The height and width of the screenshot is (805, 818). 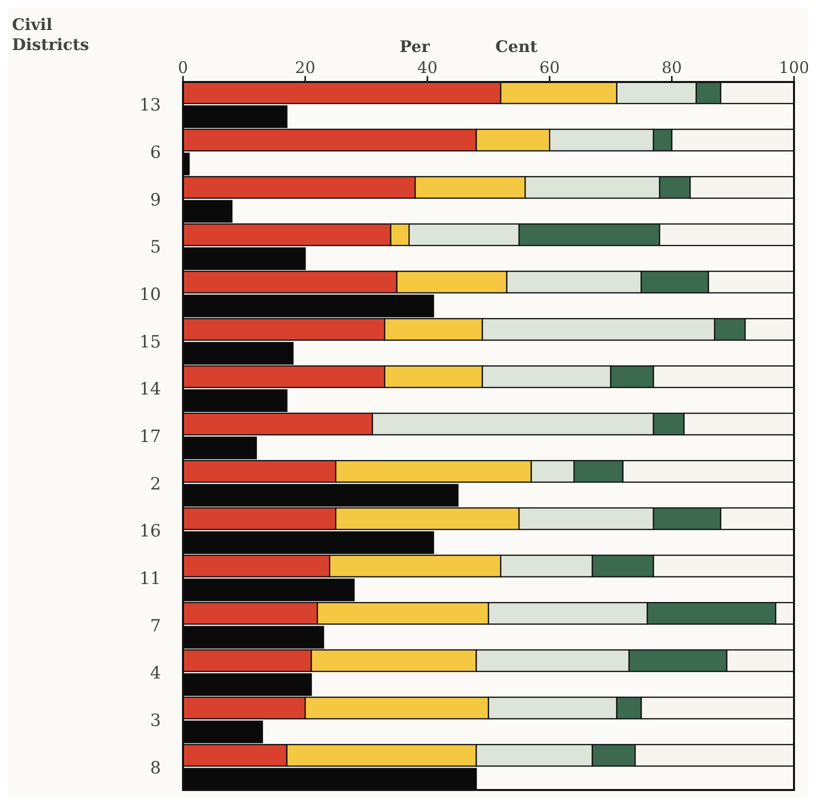 What do you see at coordinates (150, 295) in the screenshot?
I see `y-tick-label: 10` at bounding box center [150, 295].